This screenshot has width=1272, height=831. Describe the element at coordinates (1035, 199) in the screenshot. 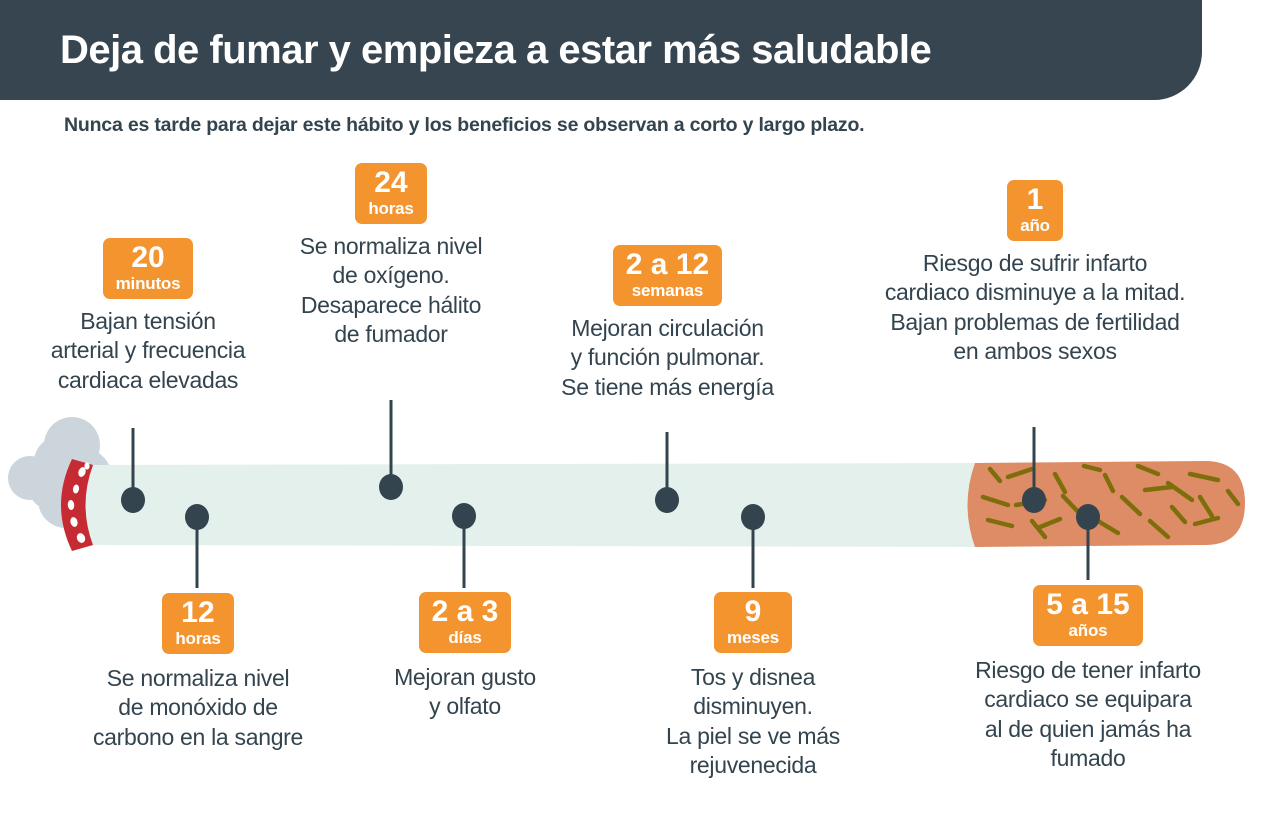

I see `badge-number: 1` at that location.